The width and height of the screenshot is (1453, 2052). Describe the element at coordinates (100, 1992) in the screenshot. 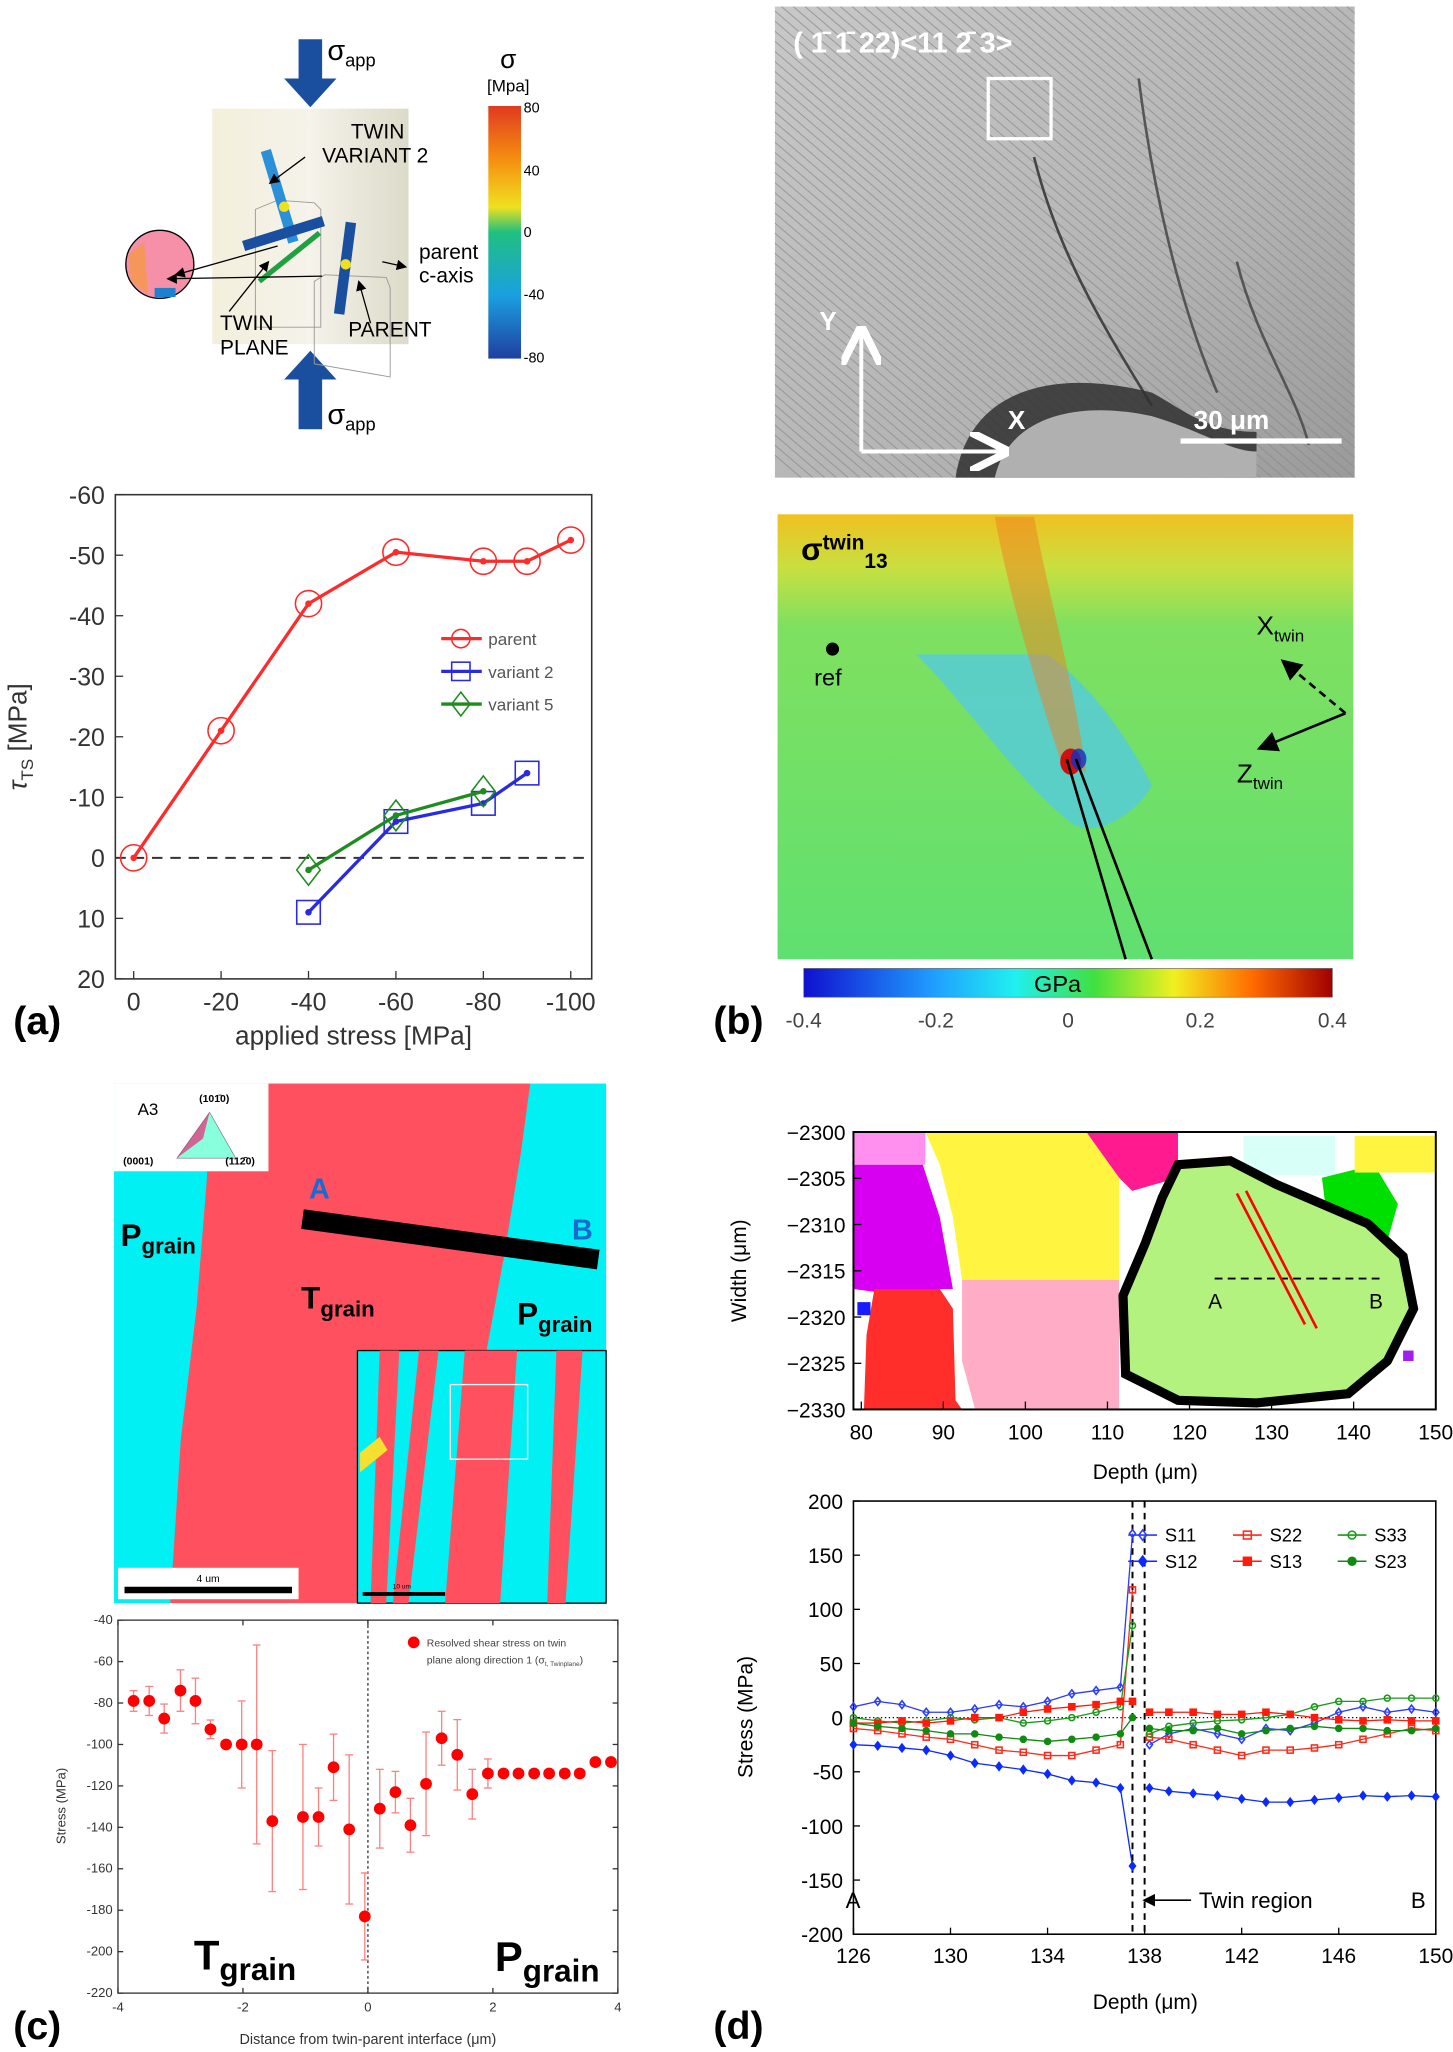

I see `y-tick-label: -220` at that location.